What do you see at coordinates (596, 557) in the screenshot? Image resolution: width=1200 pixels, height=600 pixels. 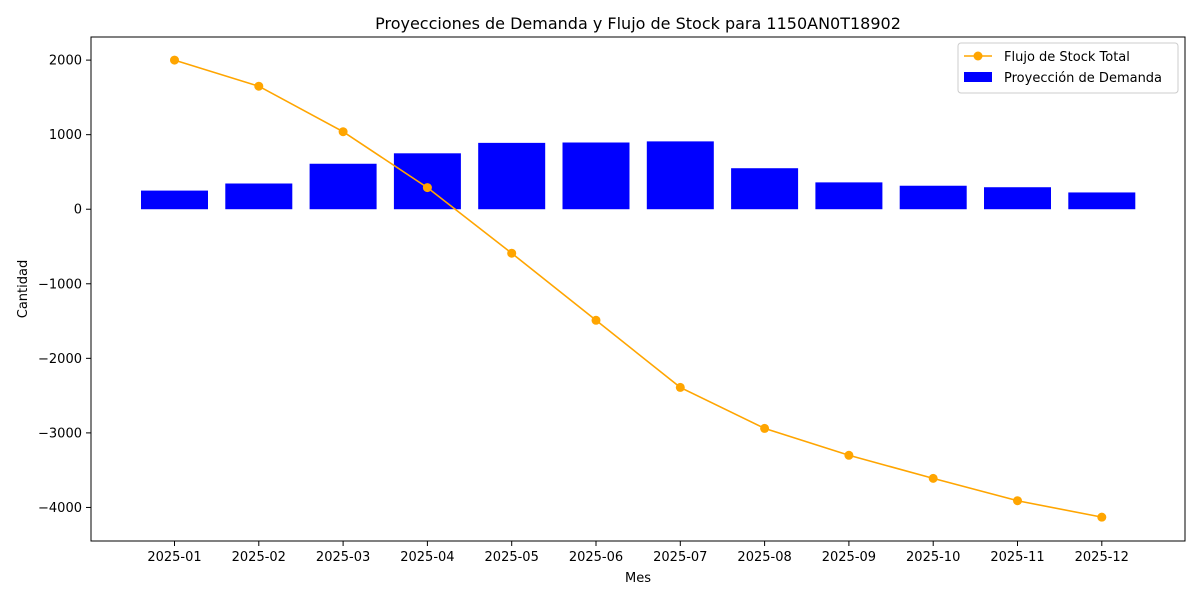 I see `x-tick-label: 2025-06` at bounding box center [596, 557].